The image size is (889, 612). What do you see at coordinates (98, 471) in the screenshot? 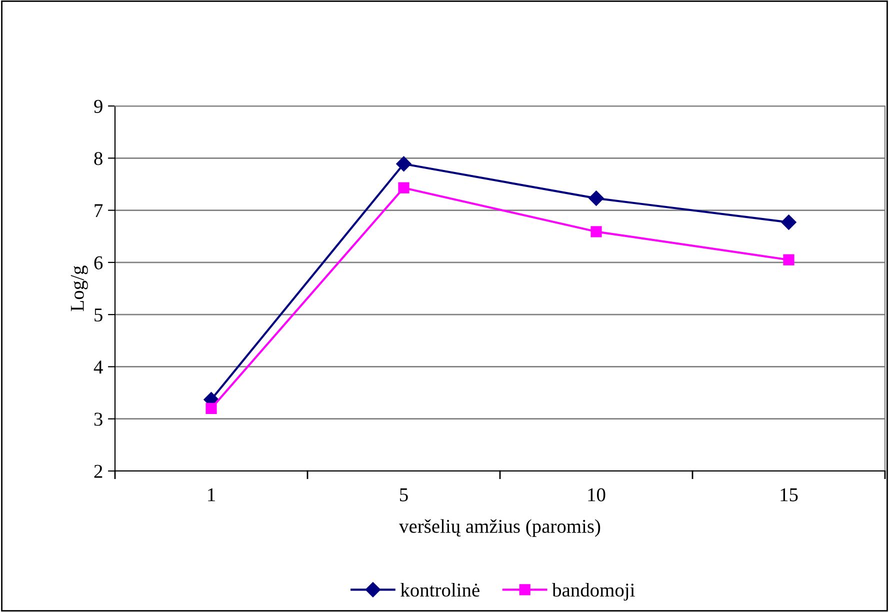
I see `y-tick-label: 2` at bounding box center [98, 471].